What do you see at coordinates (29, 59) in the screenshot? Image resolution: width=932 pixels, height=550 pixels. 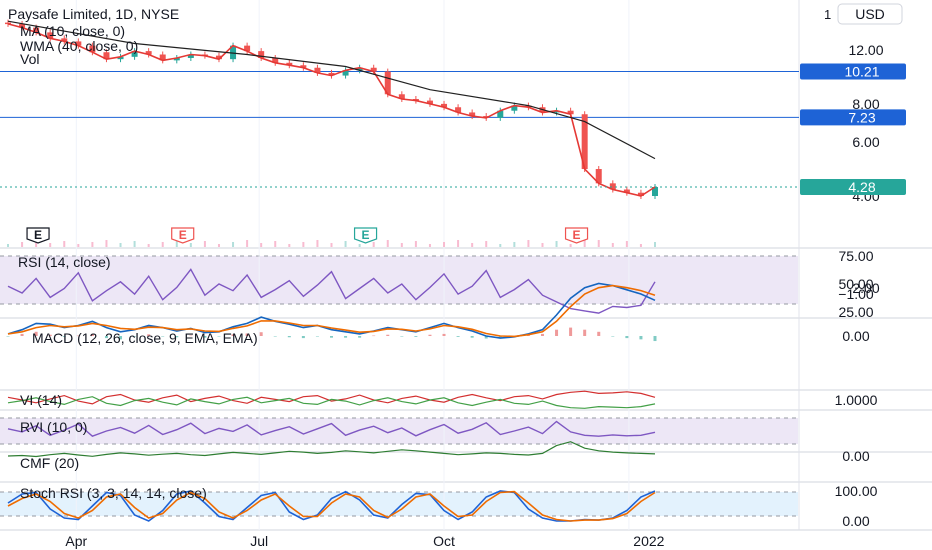 I see `vol-legend: Vol` at bounding box center [29, 59].